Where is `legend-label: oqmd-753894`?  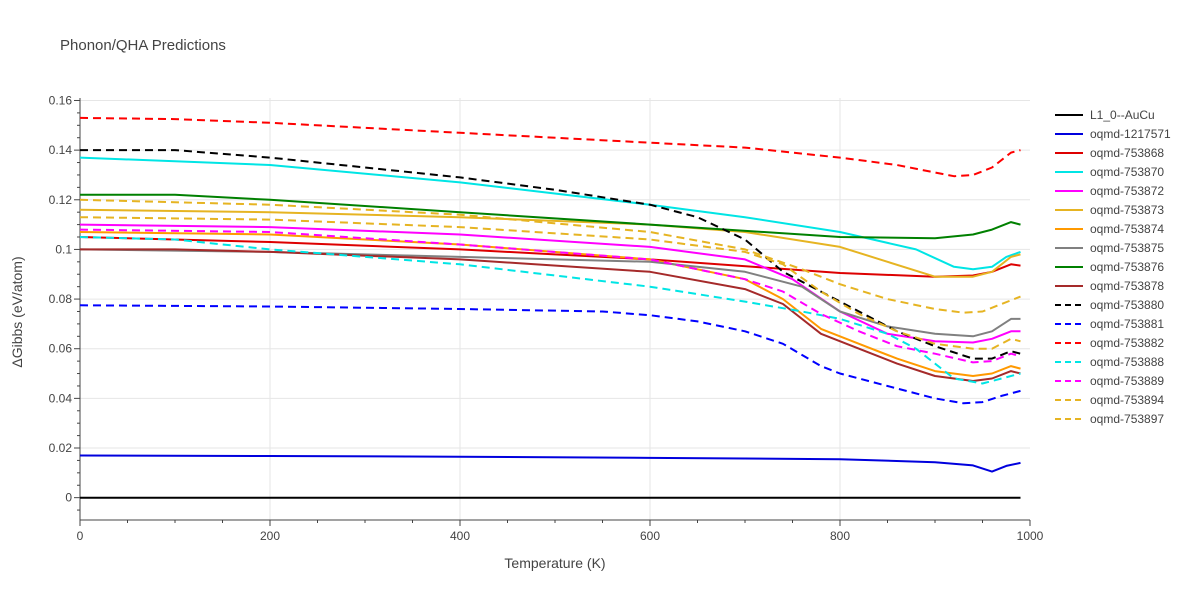 legend-label: oqmd-753894 is located at coordinates (1127, 400).